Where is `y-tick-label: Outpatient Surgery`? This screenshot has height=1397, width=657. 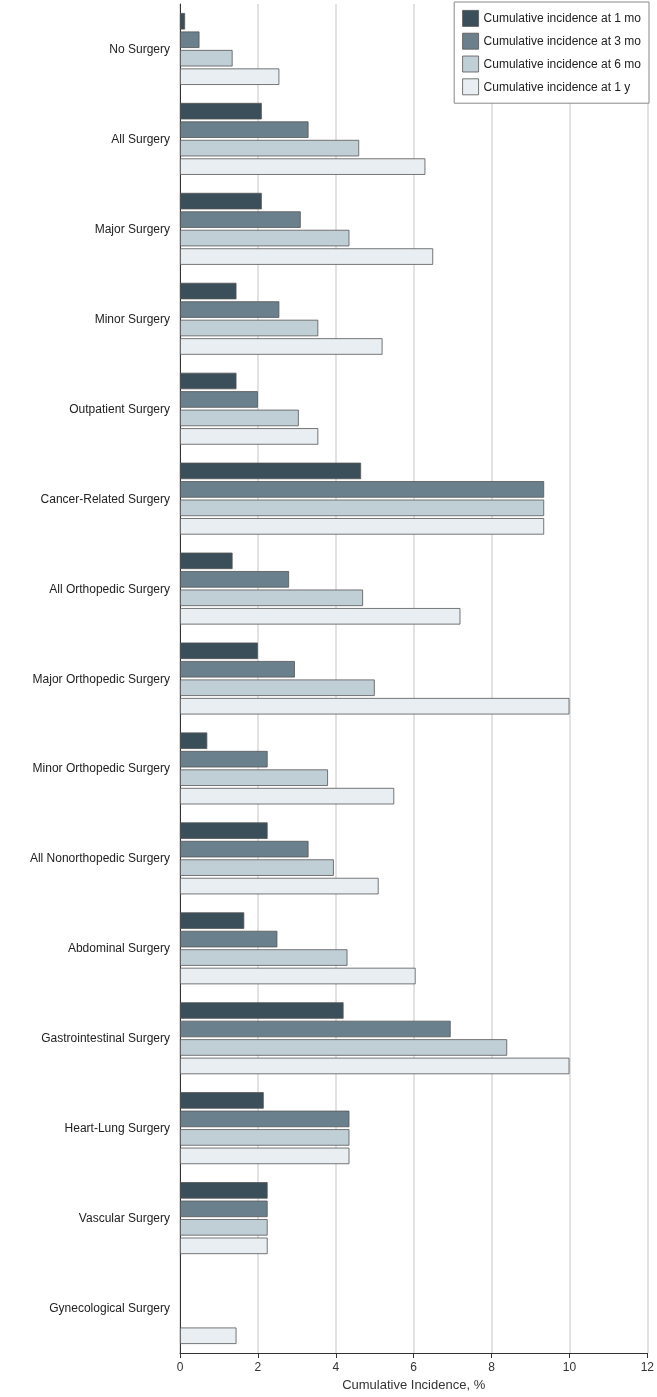
y-tick-label: Outpatient Surgery is located at coordinates (119, 408).